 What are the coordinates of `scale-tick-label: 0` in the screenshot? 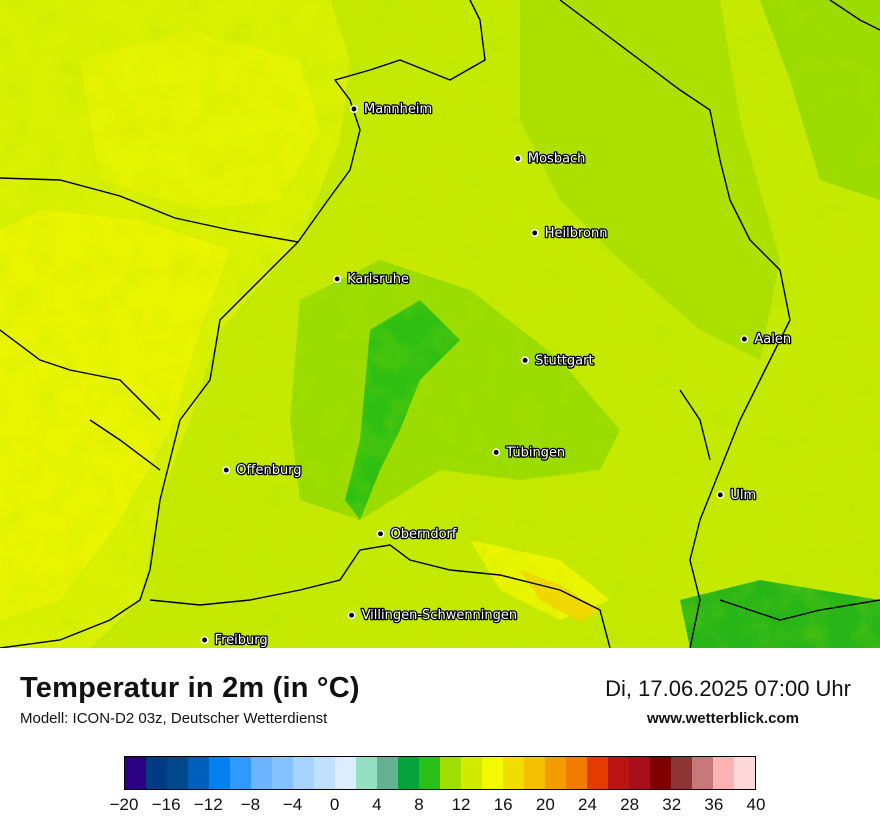 It's located at (334, 804).